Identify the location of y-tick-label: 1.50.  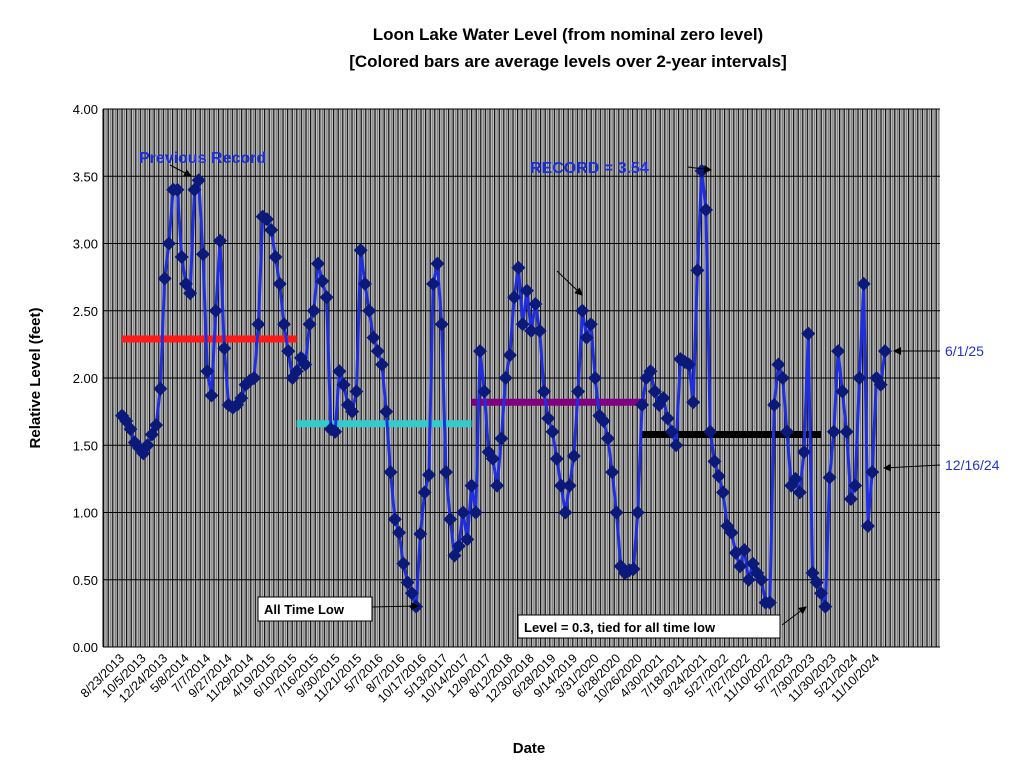
(85, 445).